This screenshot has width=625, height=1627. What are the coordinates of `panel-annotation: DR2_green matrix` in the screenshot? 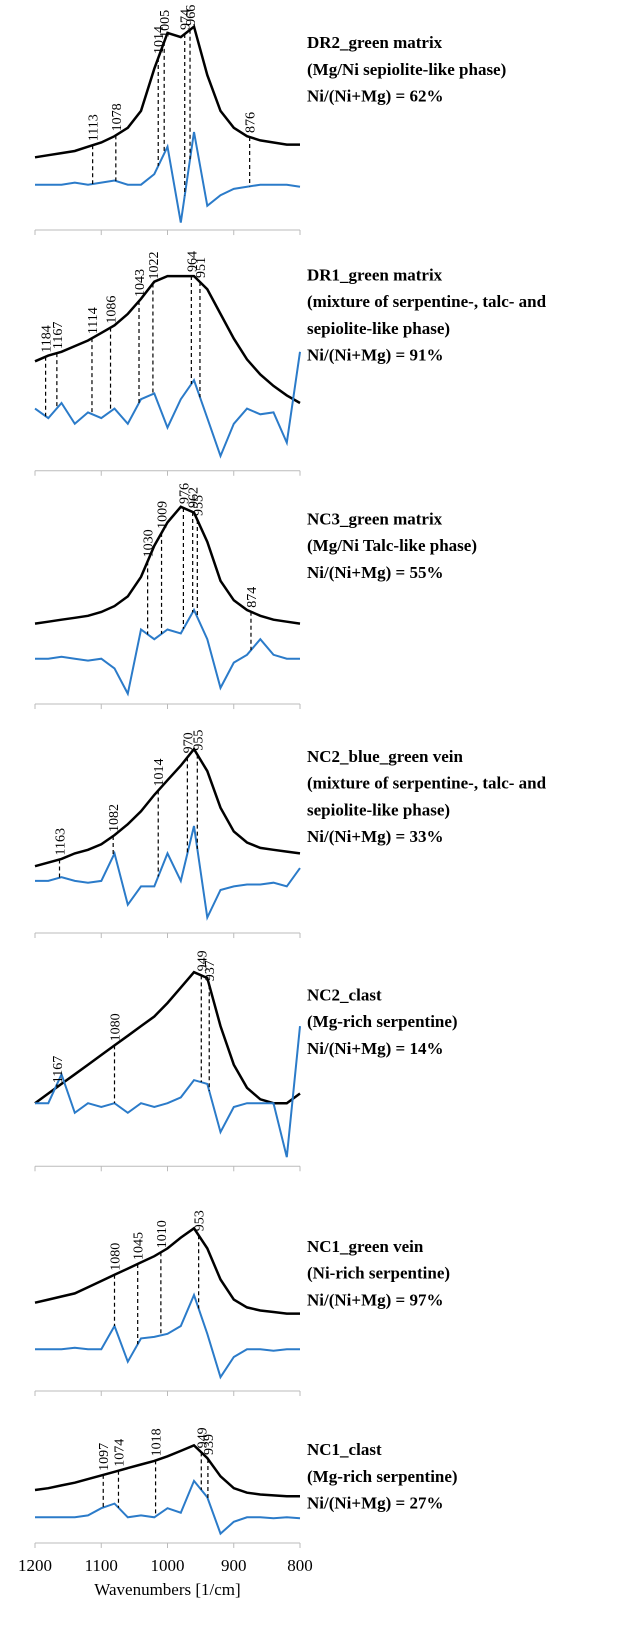 It's located at (375, 42).